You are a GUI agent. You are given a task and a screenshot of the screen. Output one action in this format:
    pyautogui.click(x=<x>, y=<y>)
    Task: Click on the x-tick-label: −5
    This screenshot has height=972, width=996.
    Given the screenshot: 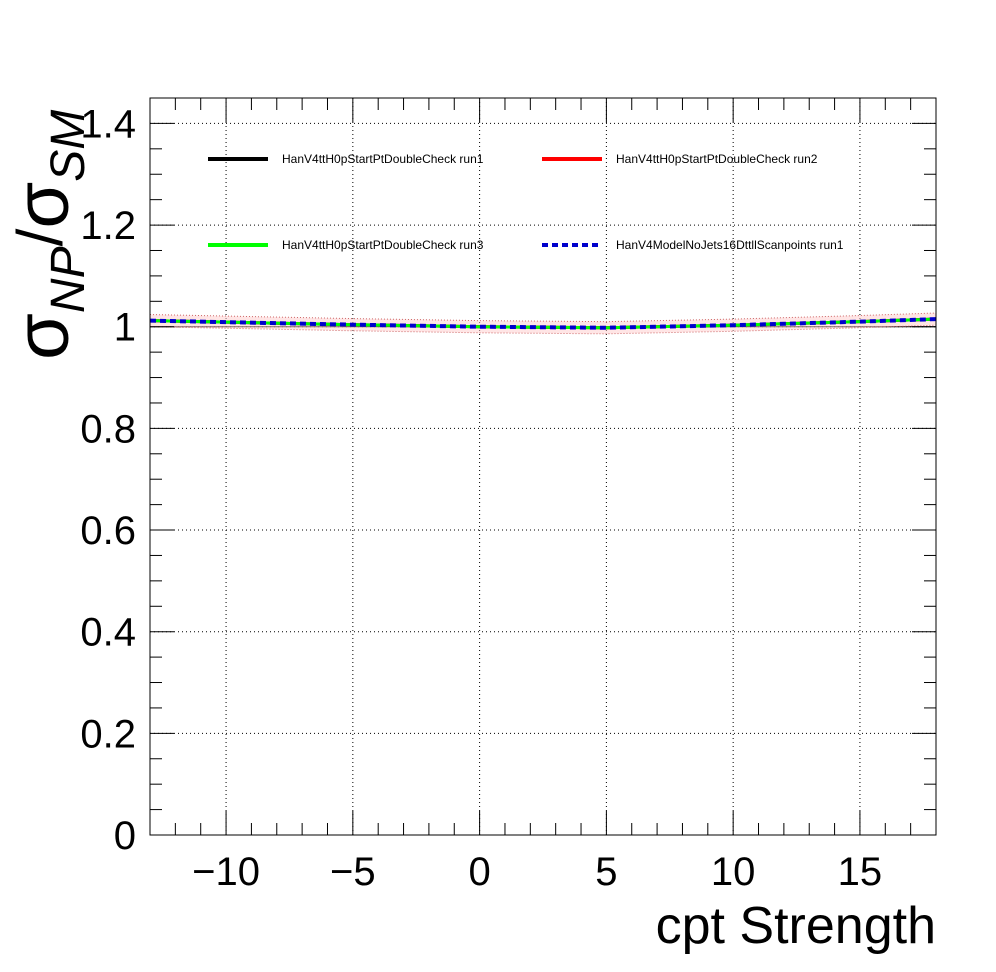 What is the action you would take?
    pyautogui.click(x=353, y=872)
    